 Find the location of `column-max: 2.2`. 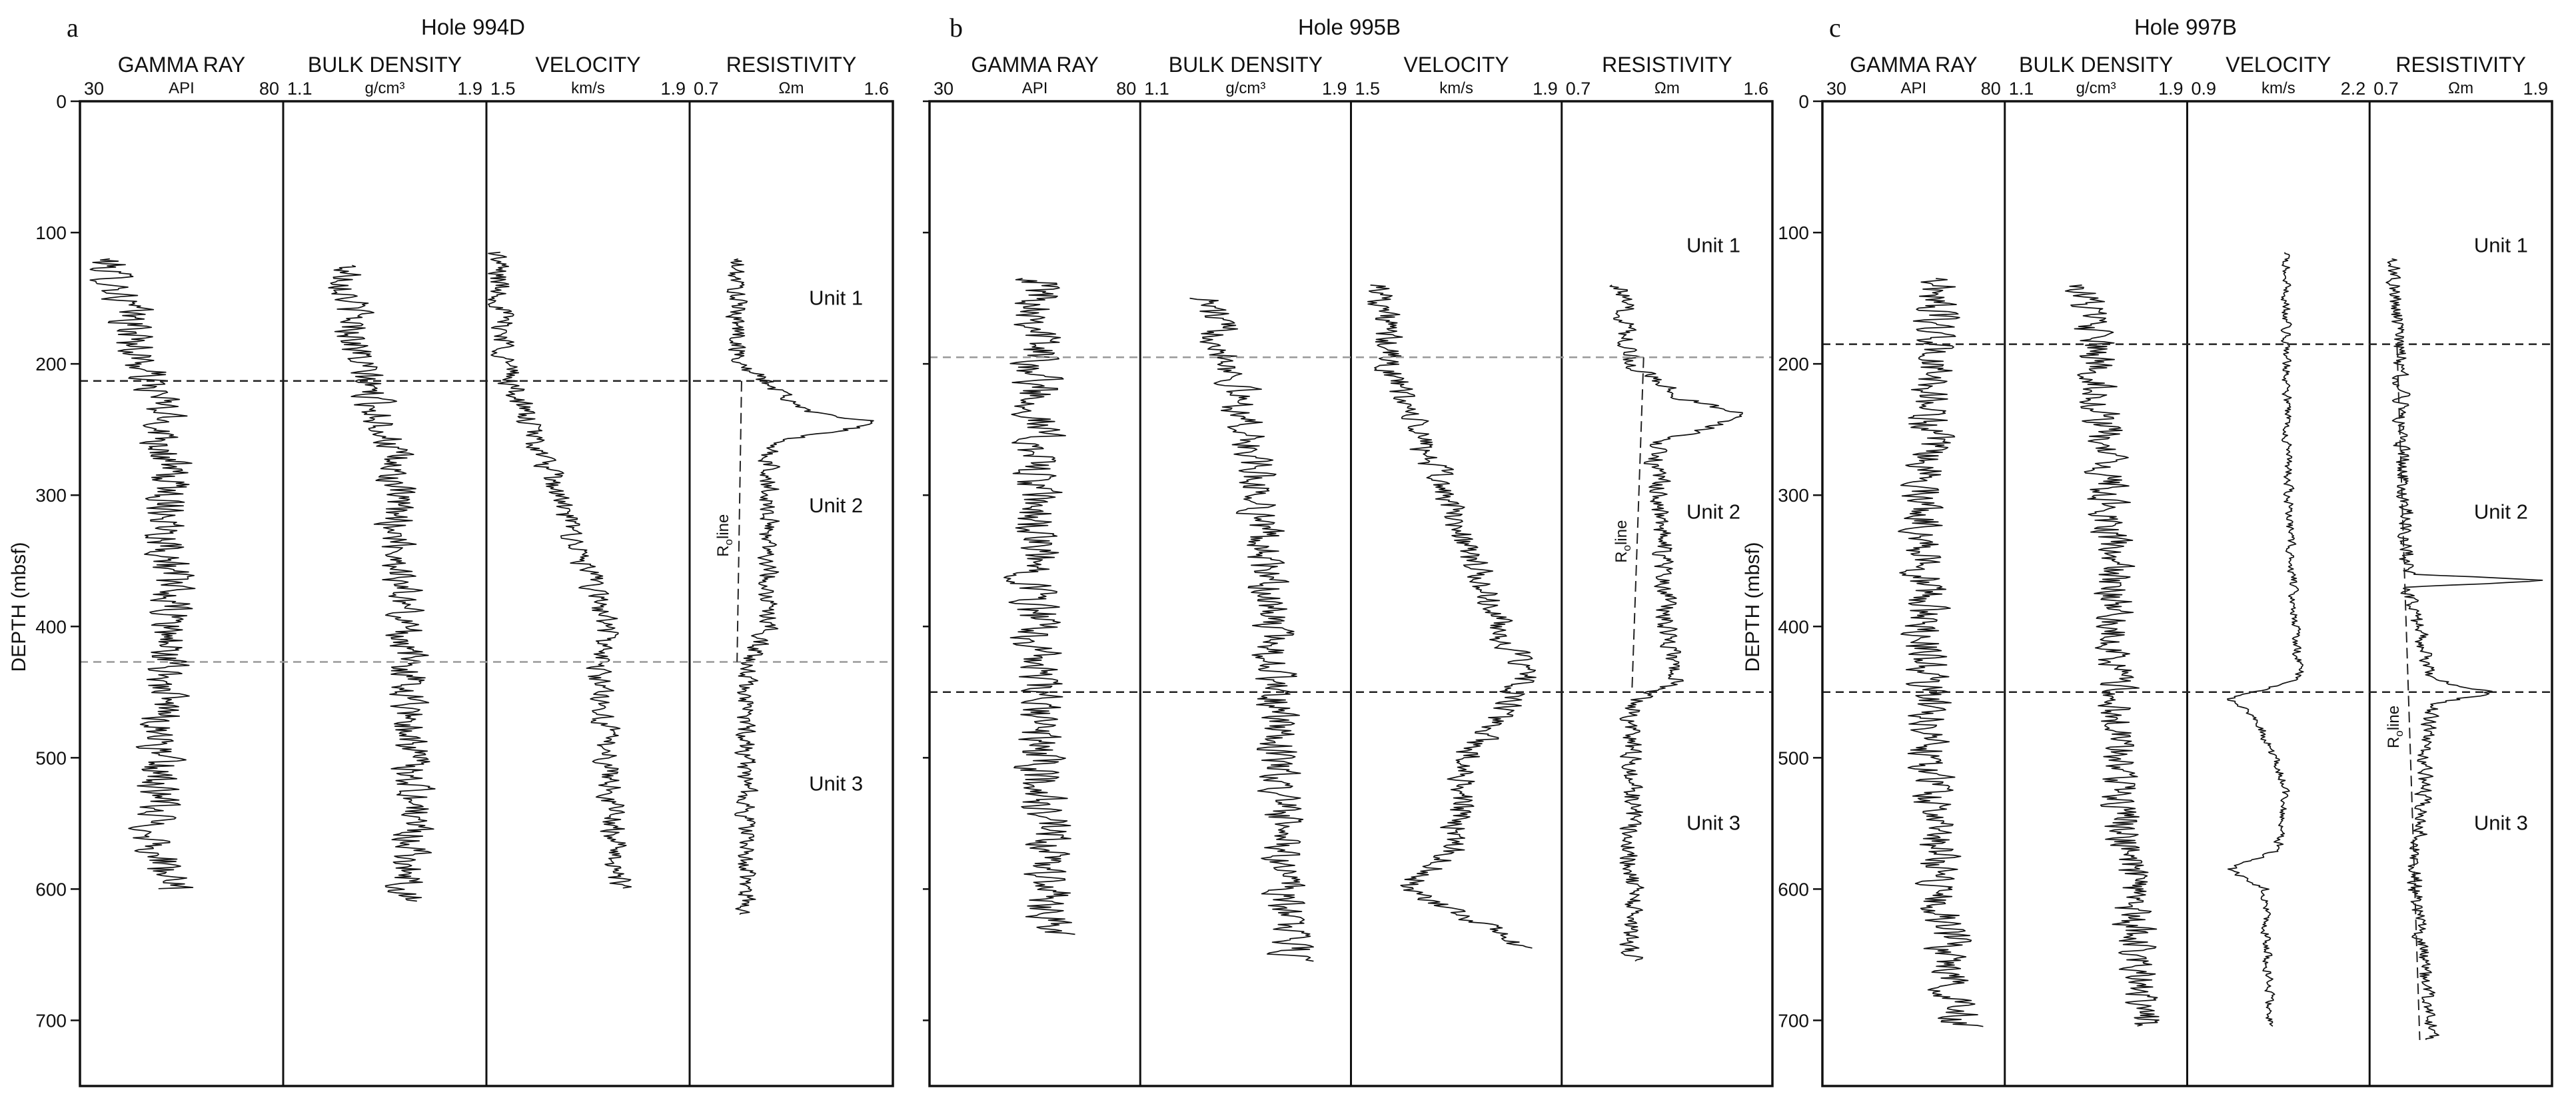

column-max: 2.2 is located at coordinates (2354, 89).